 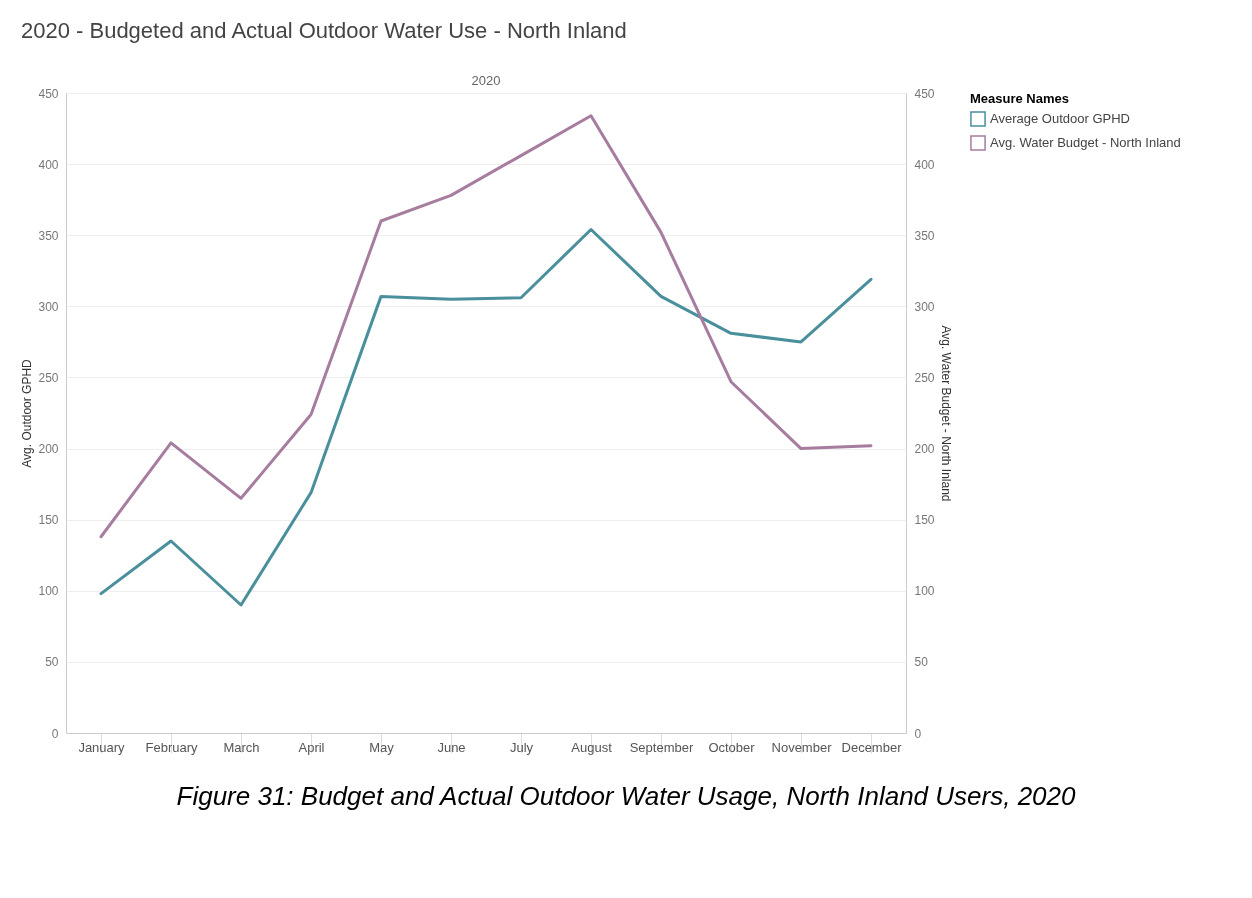 I want to click on chart-subtitle: 2020, so click(x=486, y=80).